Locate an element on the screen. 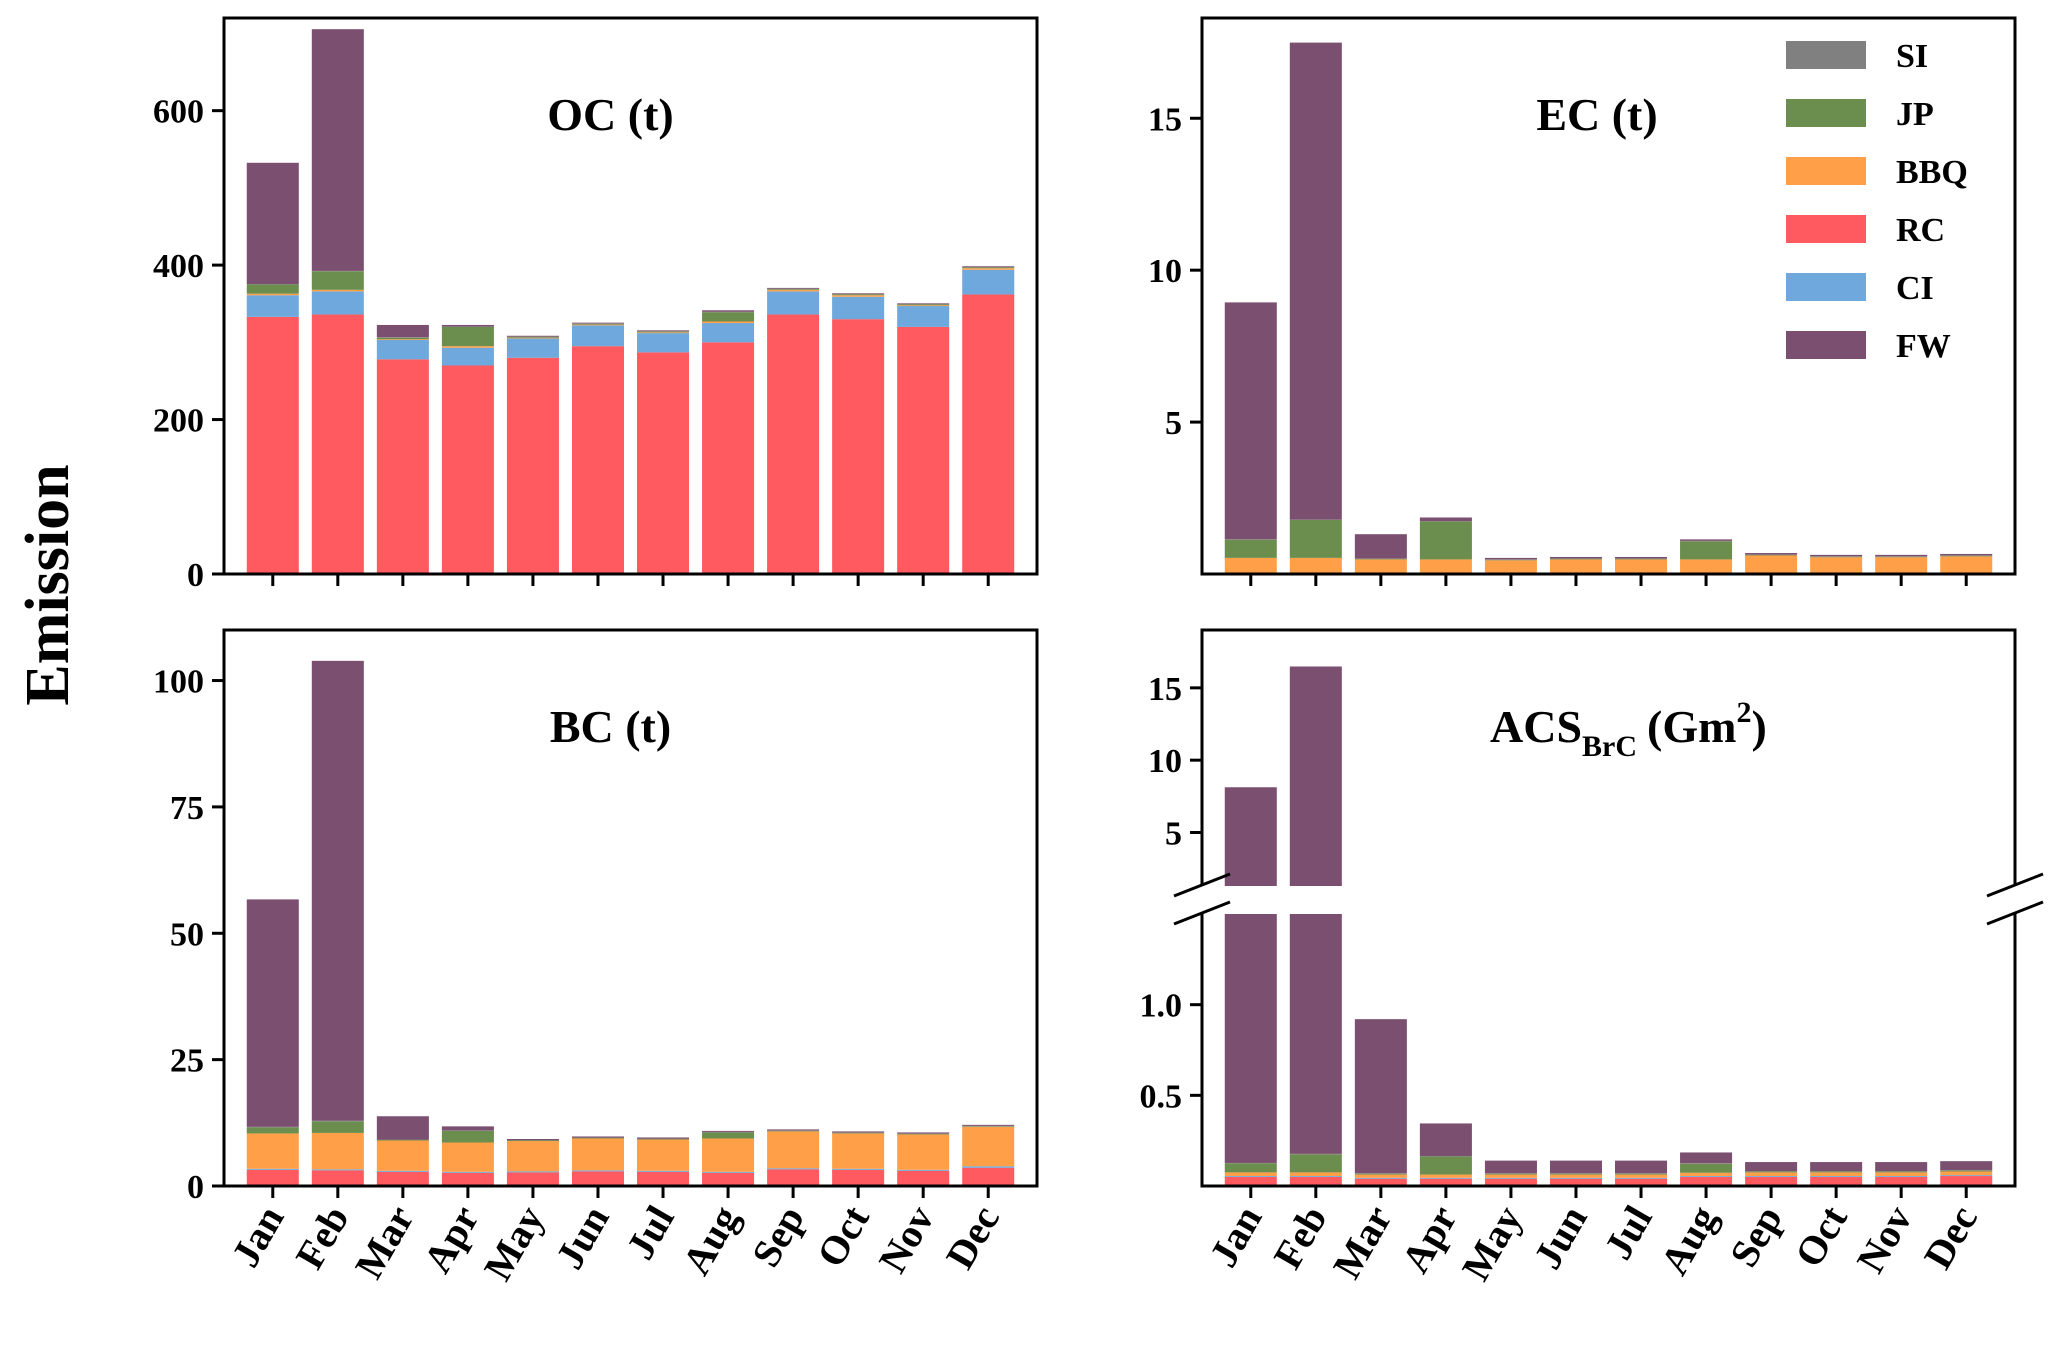 The width and height of the screenshot is (2067, 1347). bar-oc-apr-rc is located at coordinates (467, 469).